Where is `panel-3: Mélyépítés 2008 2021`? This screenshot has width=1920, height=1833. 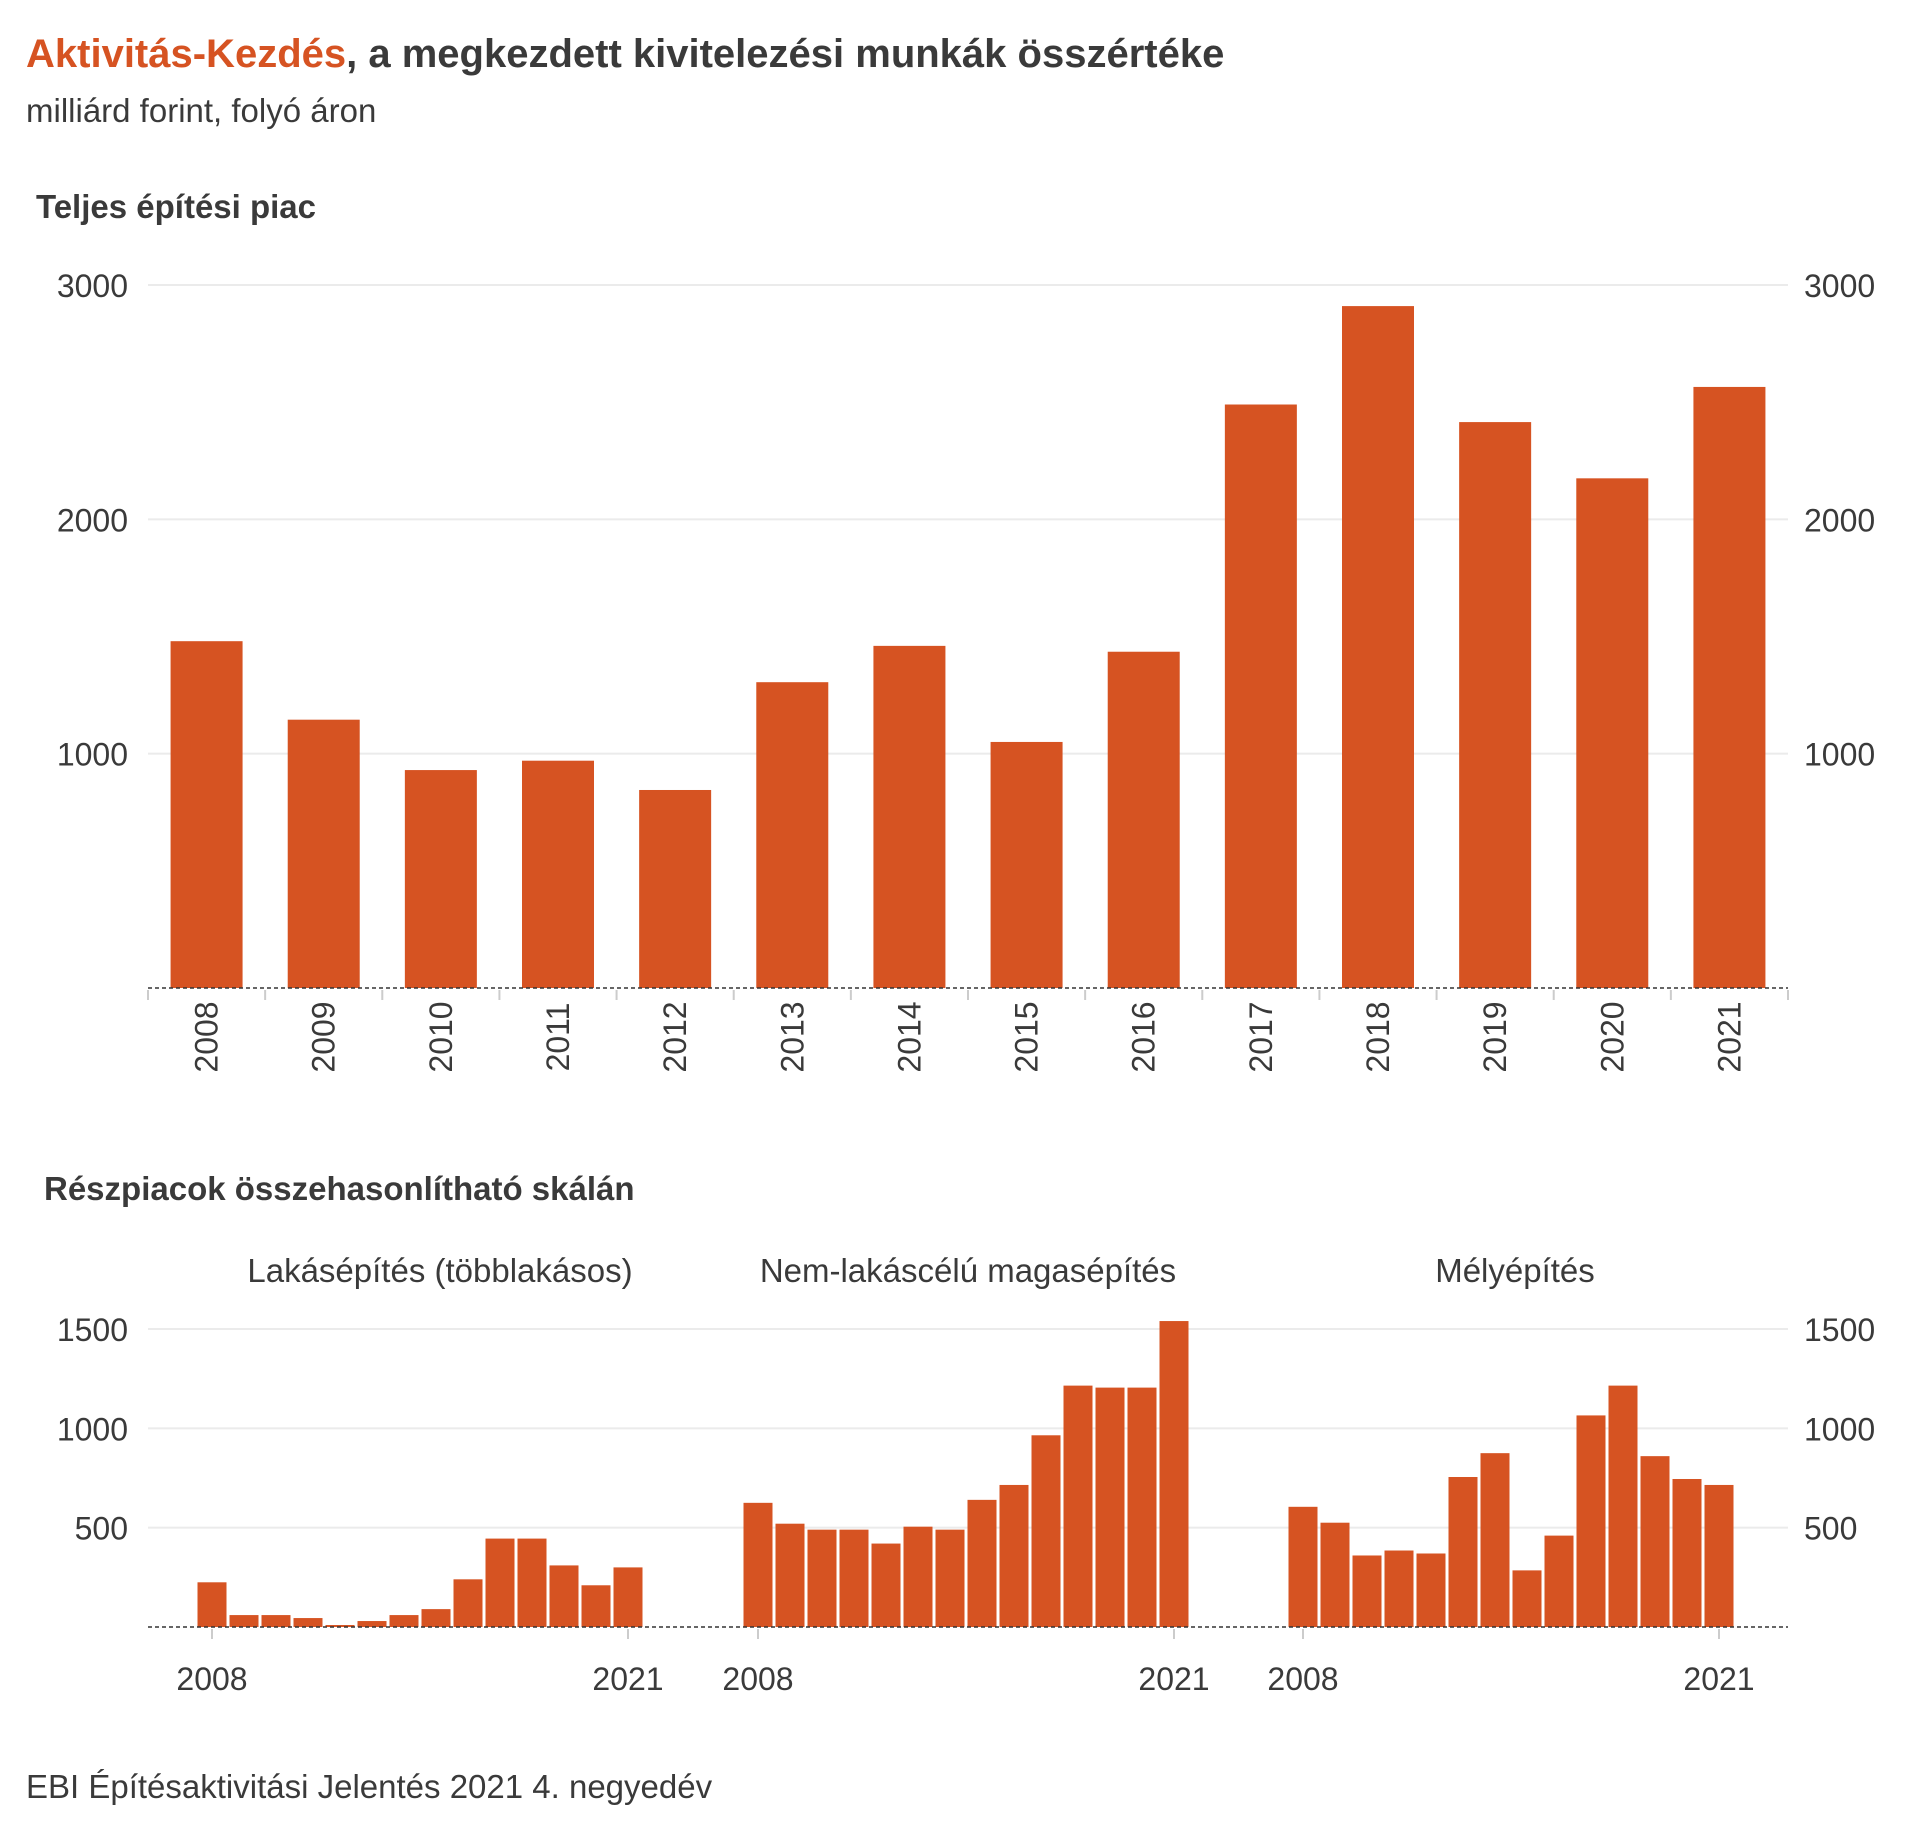 panel-3: Mélyépítés 2008 2021 is located at coordinates (1510, 1474).